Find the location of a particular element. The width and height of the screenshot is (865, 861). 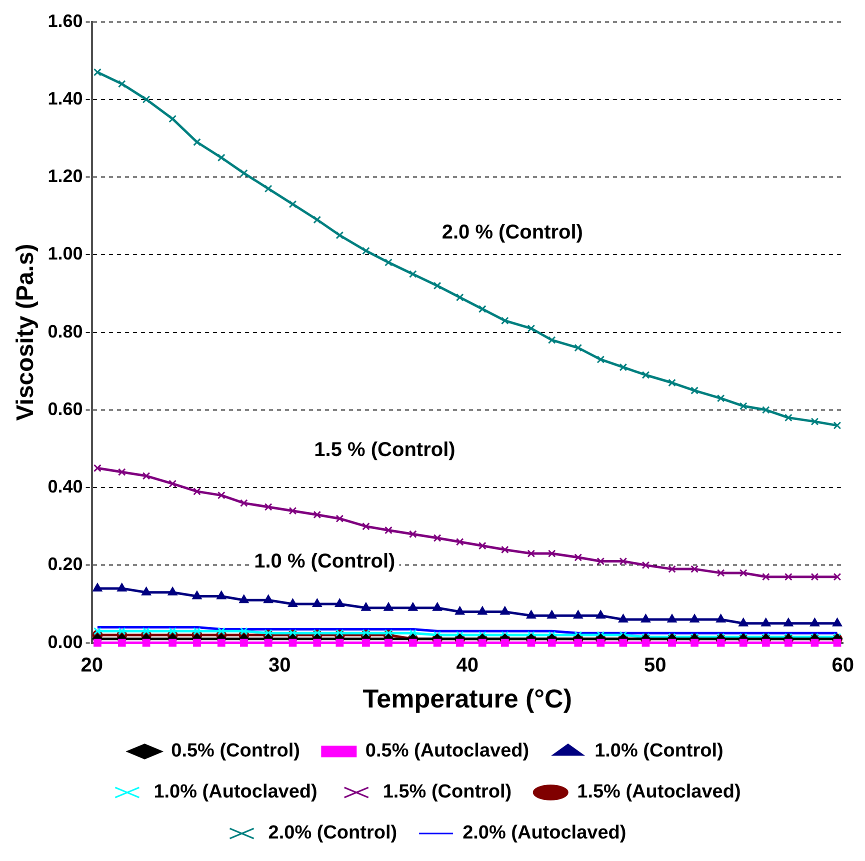

annotation: 1.0 % (Control) is located at coordinates (325, 561).